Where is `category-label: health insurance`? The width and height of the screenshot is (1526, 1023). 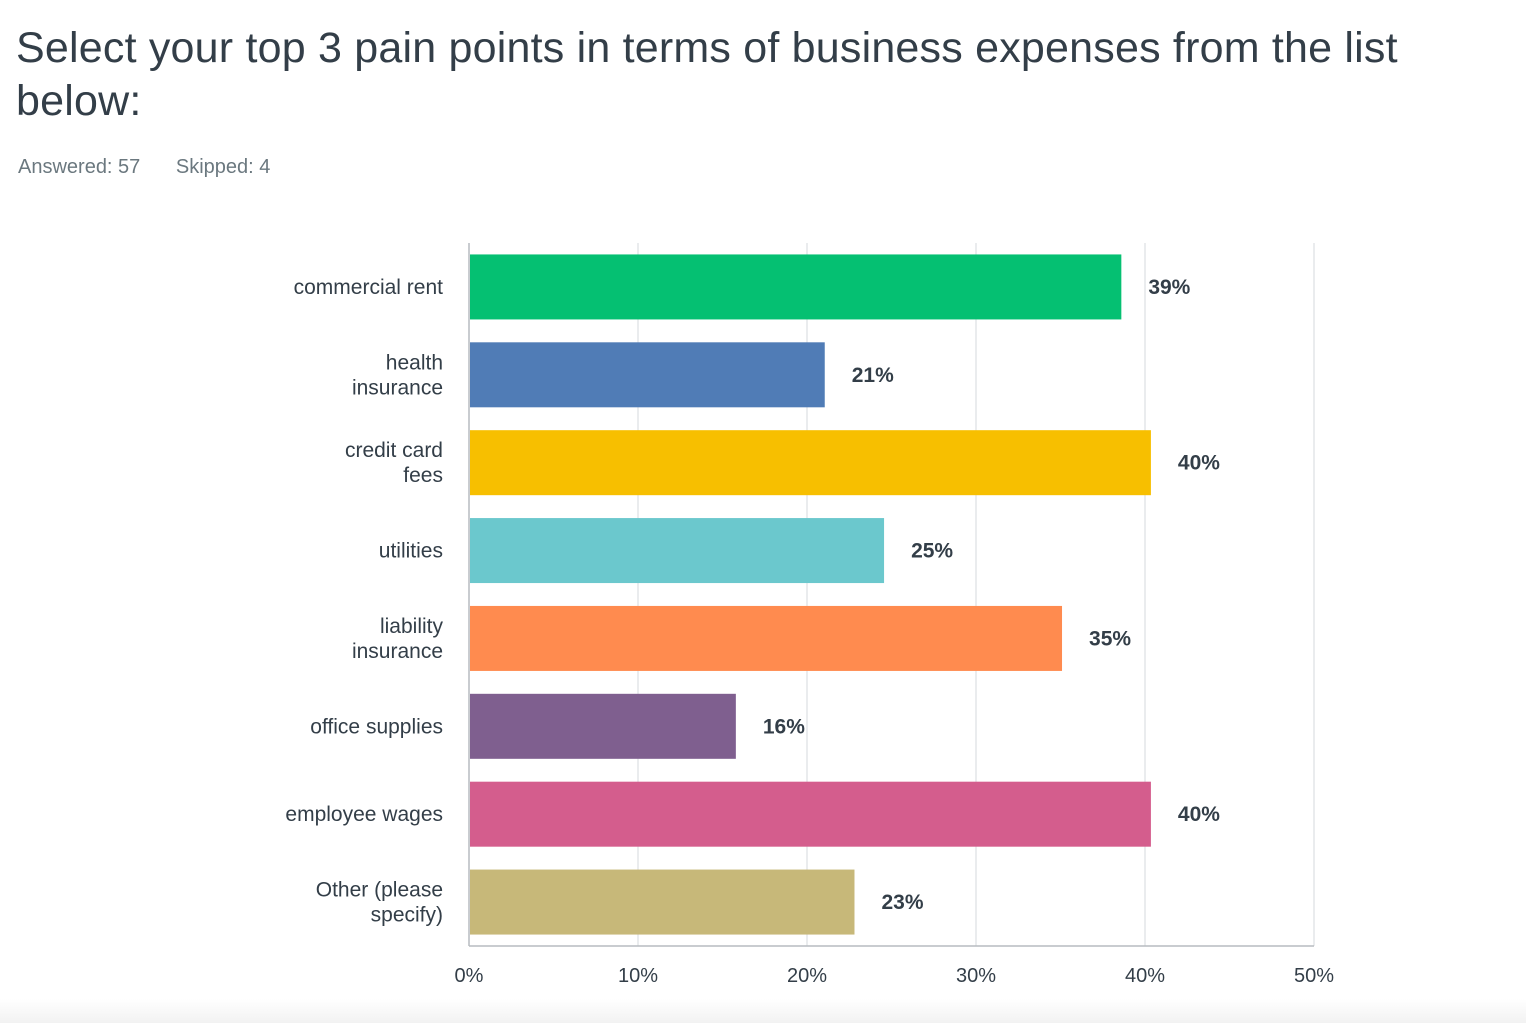
category-label: health insurance is located at coordinates (397, 375).